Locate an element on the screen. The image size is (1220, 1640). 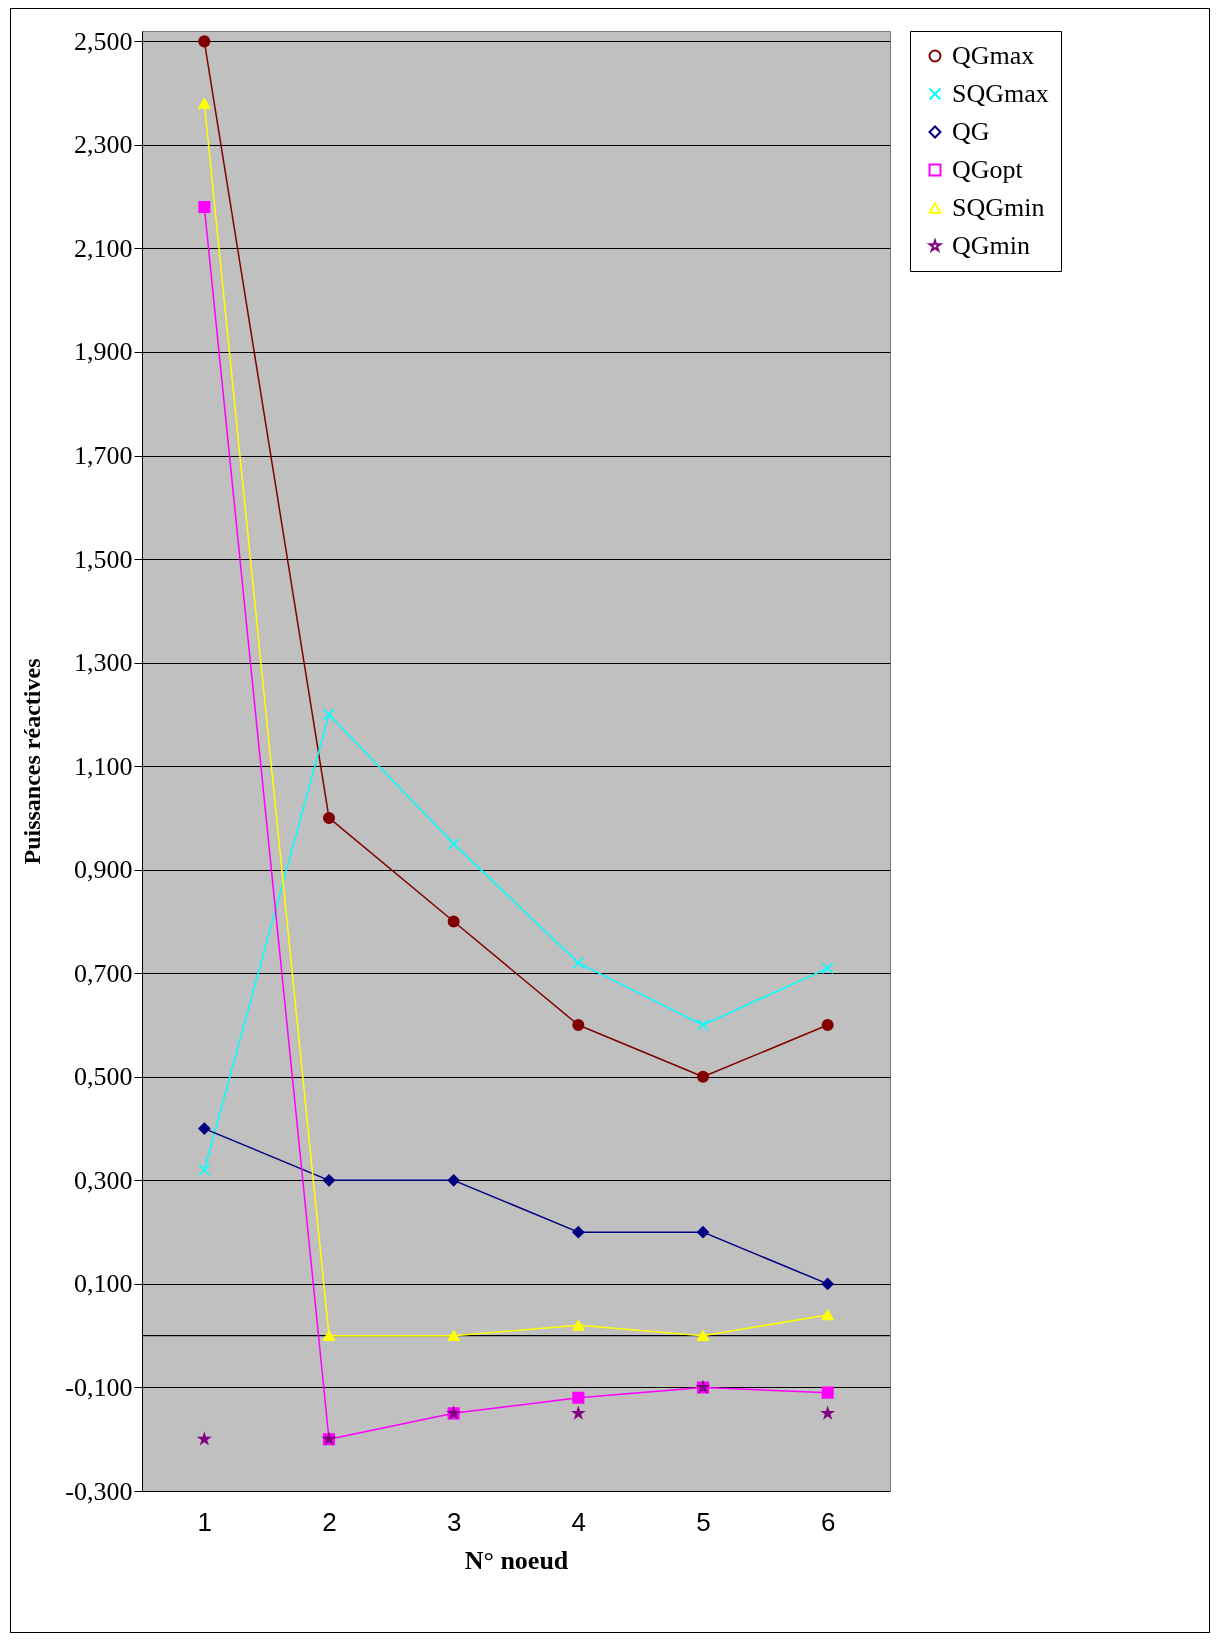
legend-label: QGopt is located at coordinates (988, 169).